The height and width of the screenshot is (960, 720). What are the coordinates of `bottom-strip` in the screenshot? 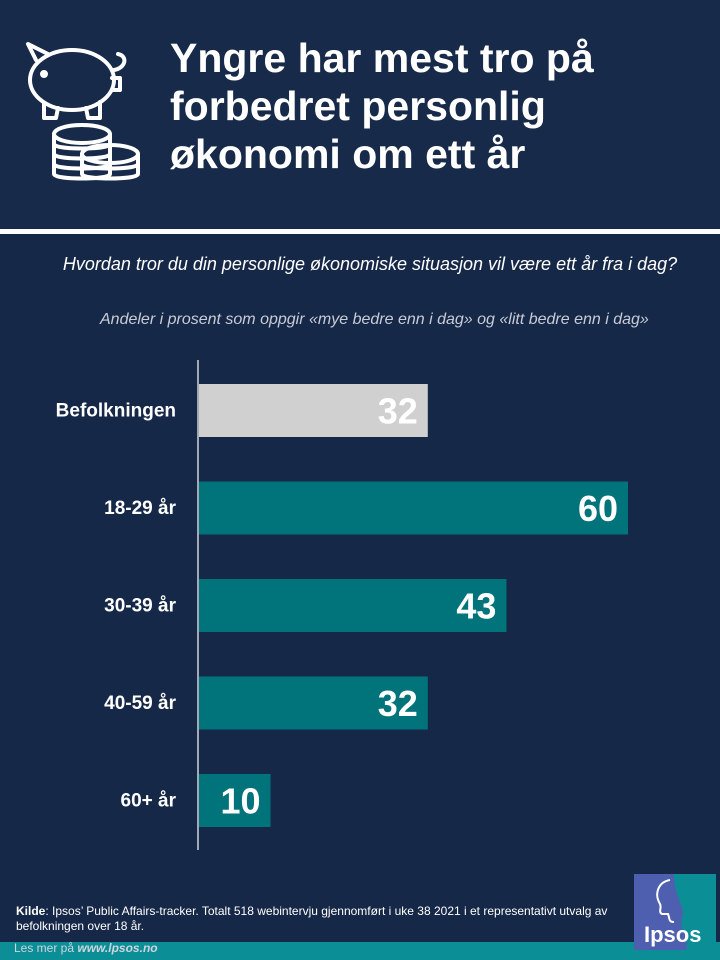 It's located at (360, 951).